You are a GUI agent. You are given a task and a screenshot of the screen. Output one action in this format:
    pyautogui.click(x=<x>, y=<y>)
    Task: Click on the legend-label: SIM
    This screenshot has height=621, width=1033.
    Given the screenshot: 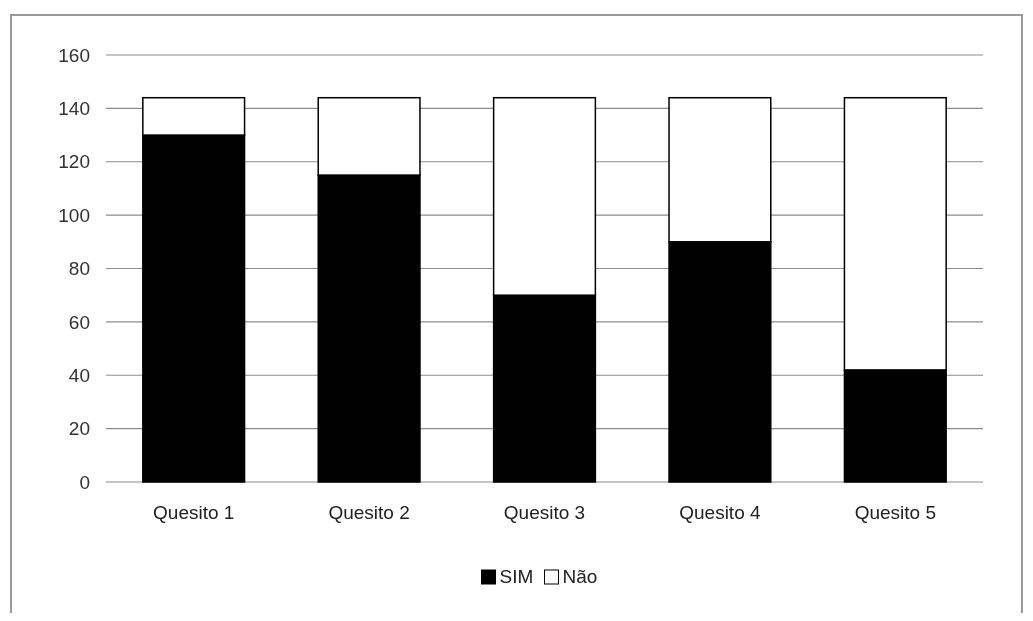 What is the action you would take?
    pyautogui.click(x=516, y=576)
    